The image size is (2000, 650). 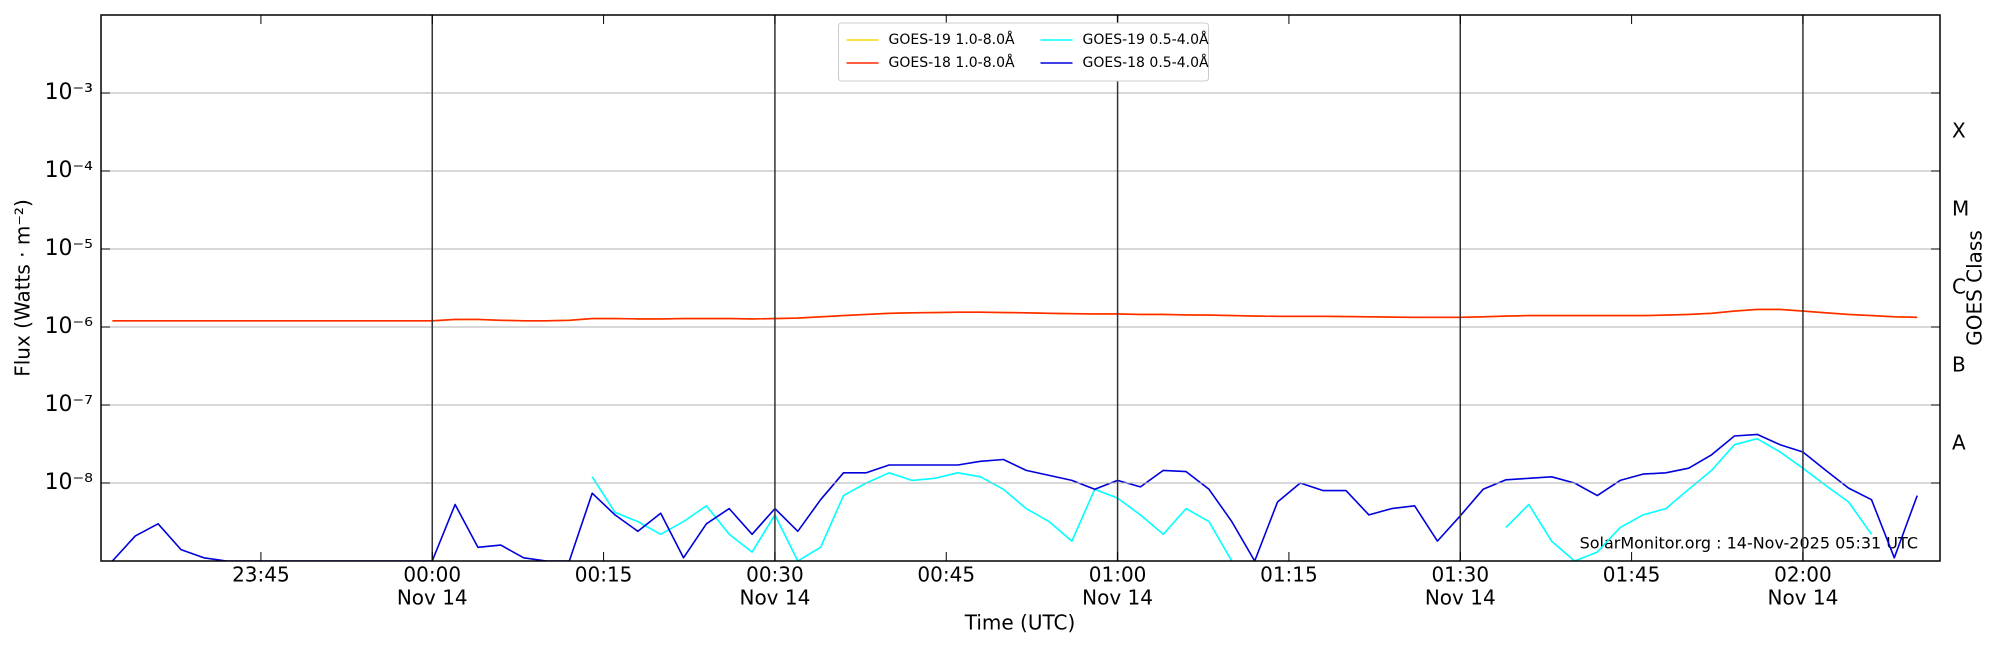 What do you see at coordinates (69, 92) in the screenshot?
I see `y-tick-label: 10⁻³` at bounding box center [69, 92].